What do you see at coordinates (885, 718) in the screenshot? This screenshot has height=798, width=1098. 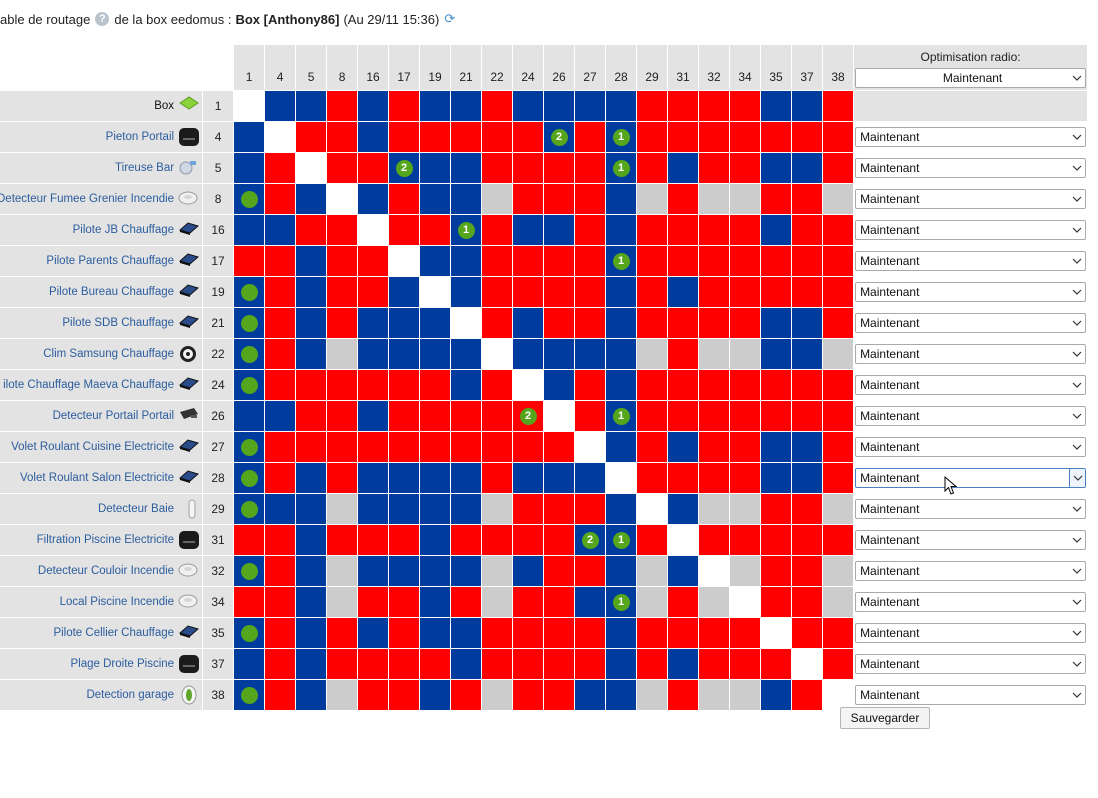 I see `save-button: Sauvegarder` at bounding box center [885, 718].